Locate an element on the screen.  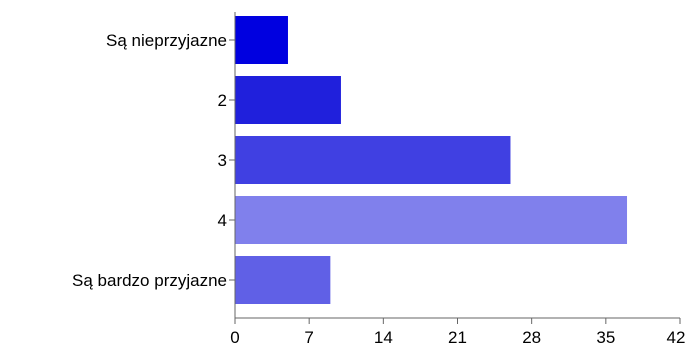
category-label: 3 is located at coordinates (222, 160).